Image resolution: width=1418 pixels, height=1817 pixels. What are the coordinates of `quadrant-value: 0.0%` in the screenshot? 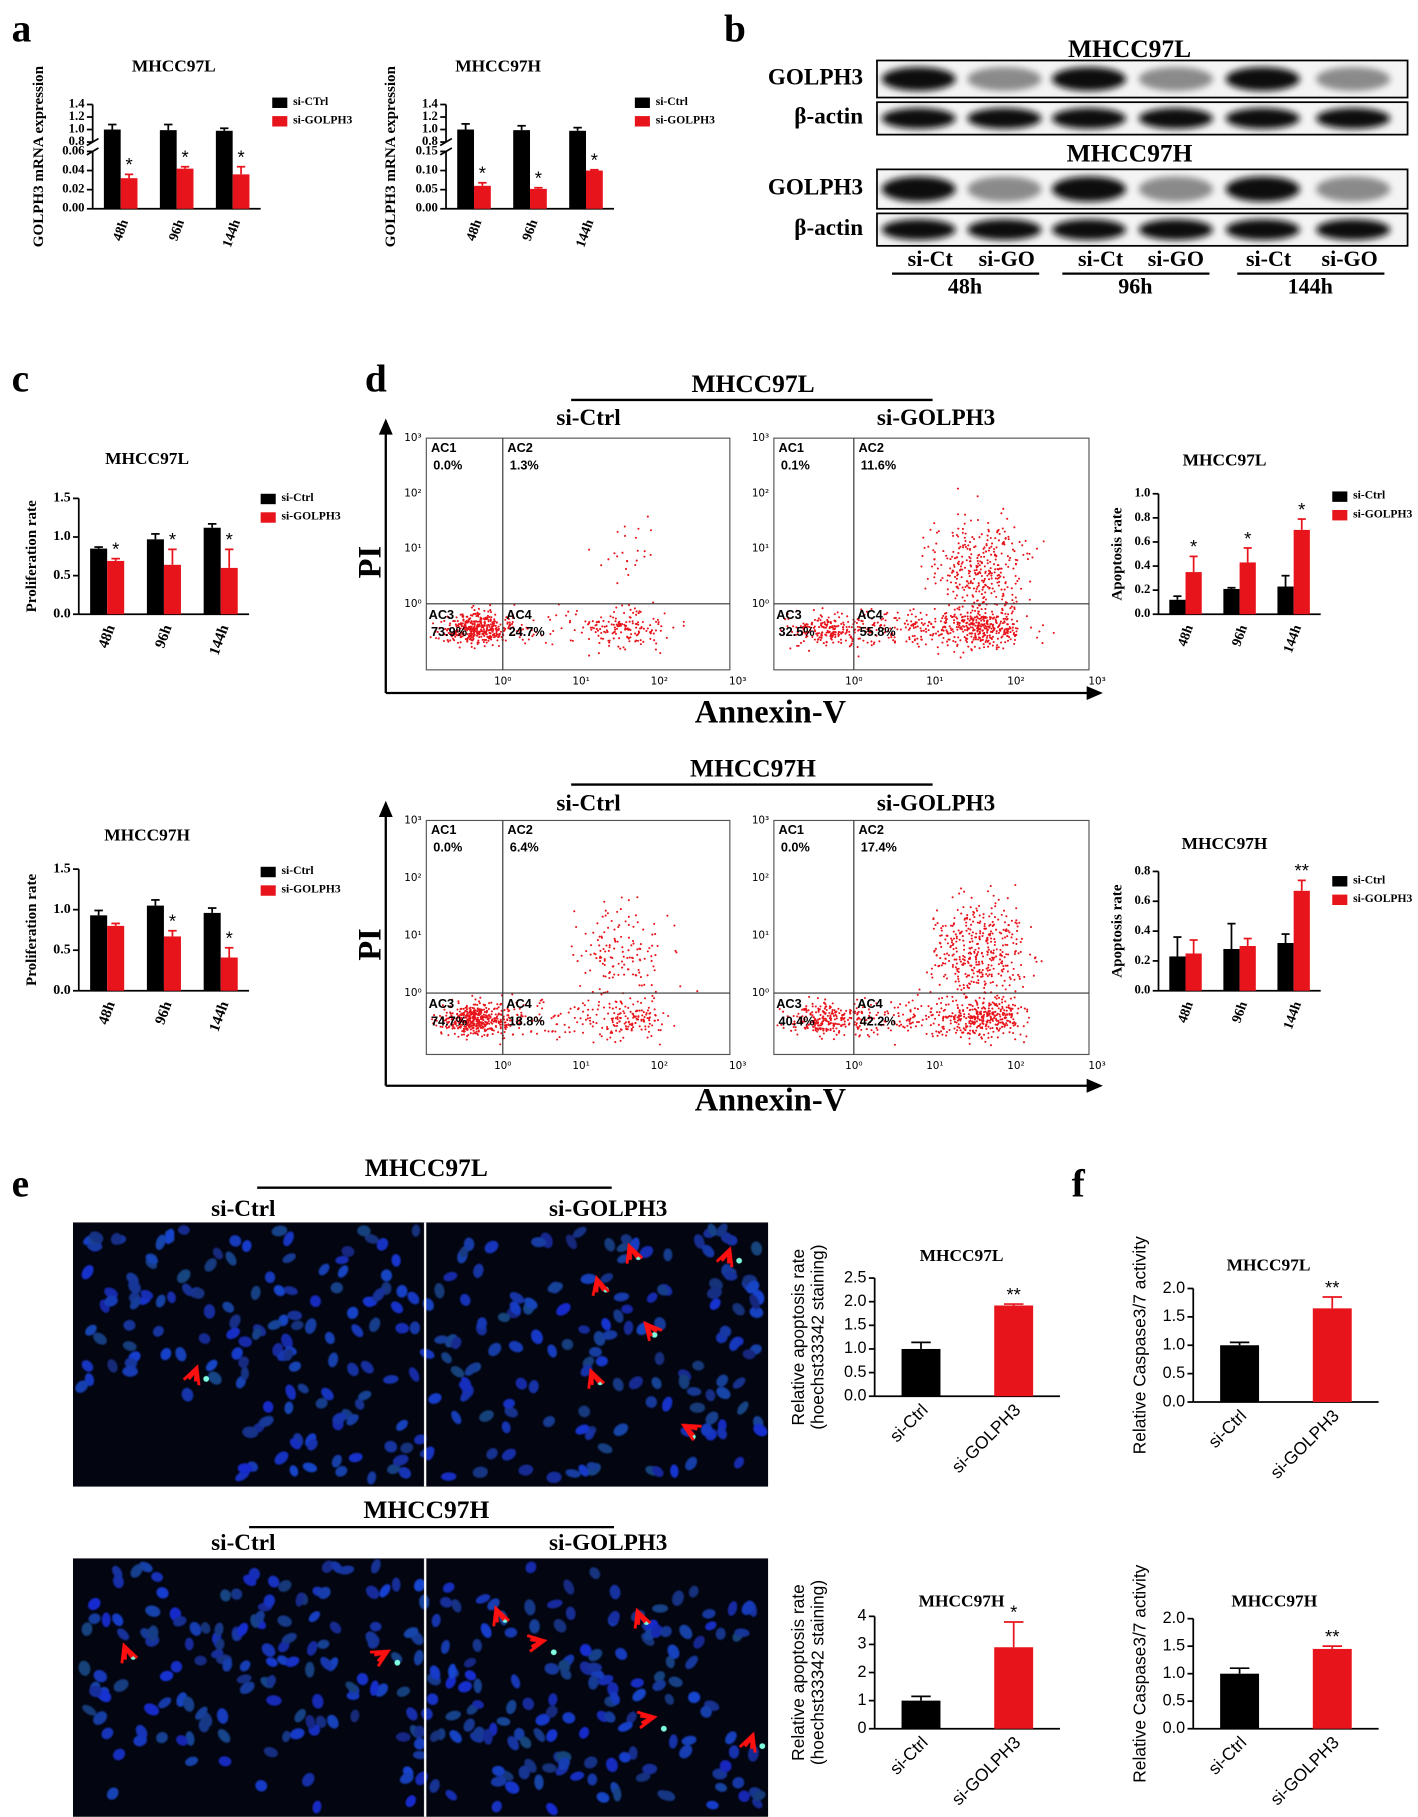 It's located at (447, 464).